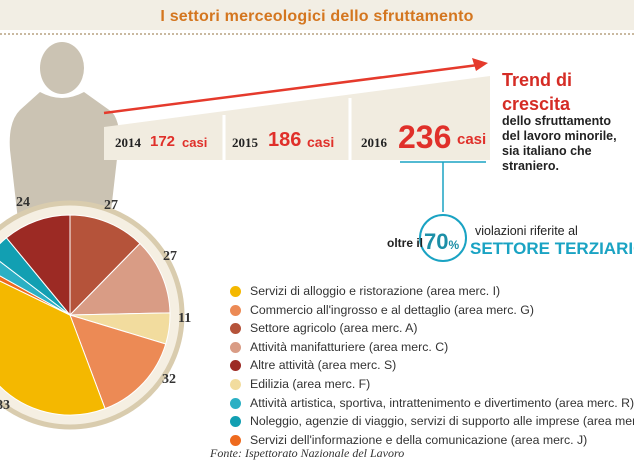 This screenshot has height=475, width=634. I want to click on legend-item: Edilizia (area merc. F), so click(431, 384).